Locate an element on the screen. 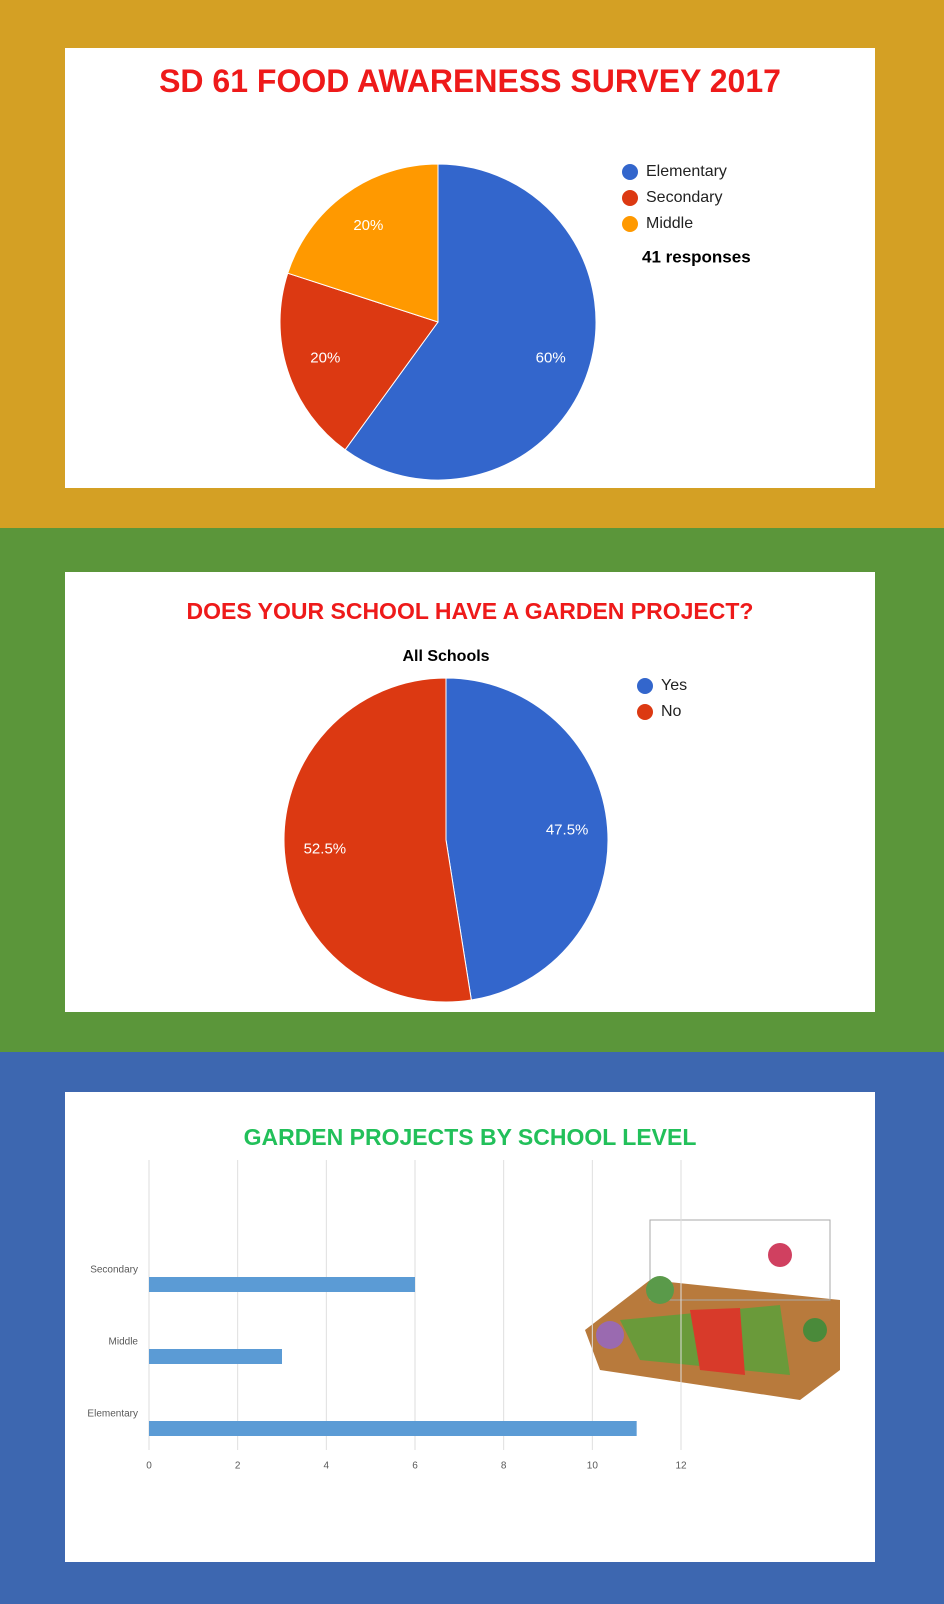  annotation: 41 responses is located at coordinates (696, 256).